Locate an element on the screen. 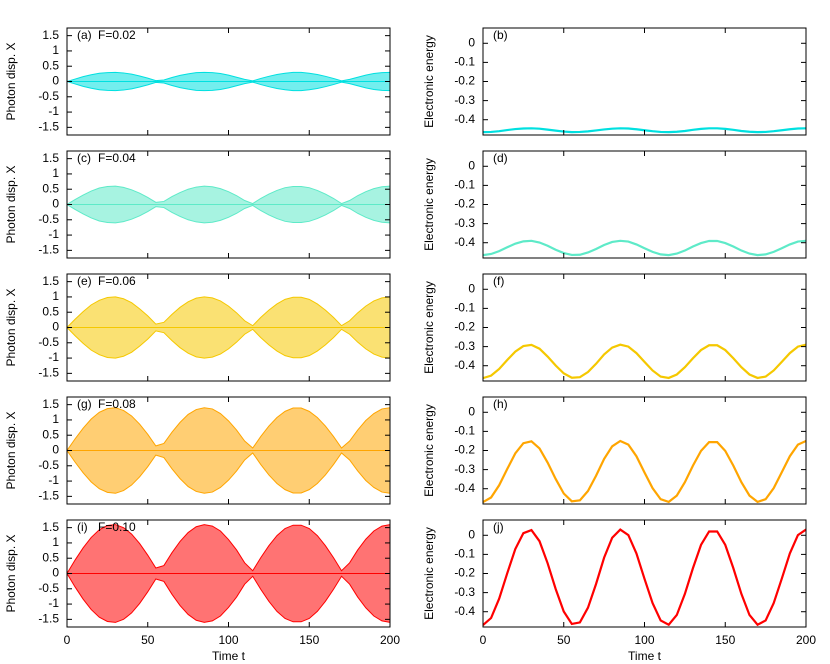 The width and height of the screenshot is (830, 664). panel-parameter: F=0.10 is located at coordinates (117, 527).